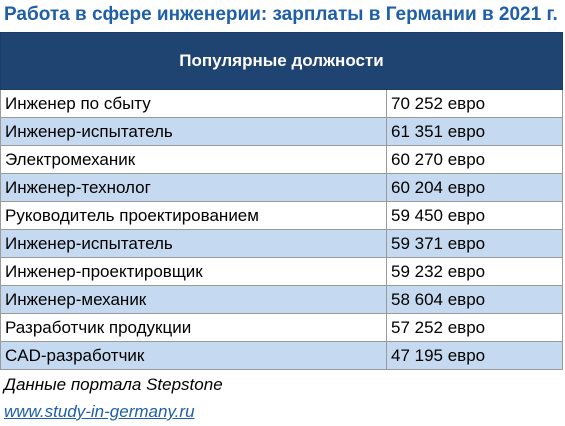  I want to click on salary-cell: 47 195 евро, so click(474, 355).